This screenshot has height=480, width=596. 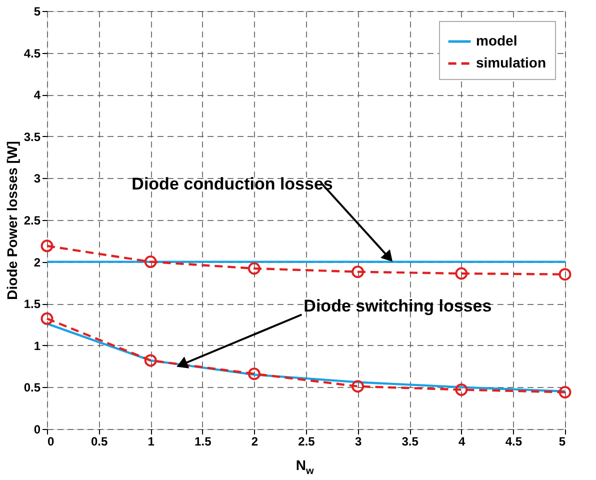 What do you see at coordinates (232, 184) in the screenshot?
I see `annotation: Diode conduction losses` at bounding box center [232, 184].